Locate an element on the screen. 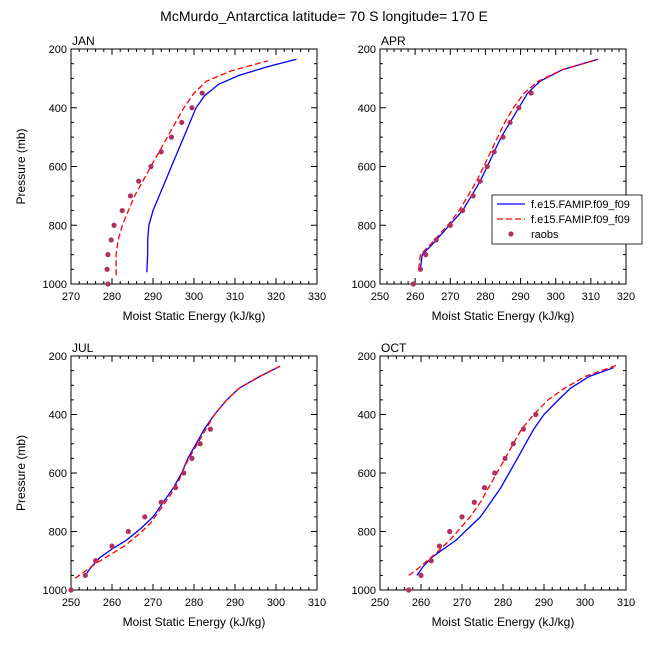  y-tick-label: 1000 is located at coordinates (55, 285).